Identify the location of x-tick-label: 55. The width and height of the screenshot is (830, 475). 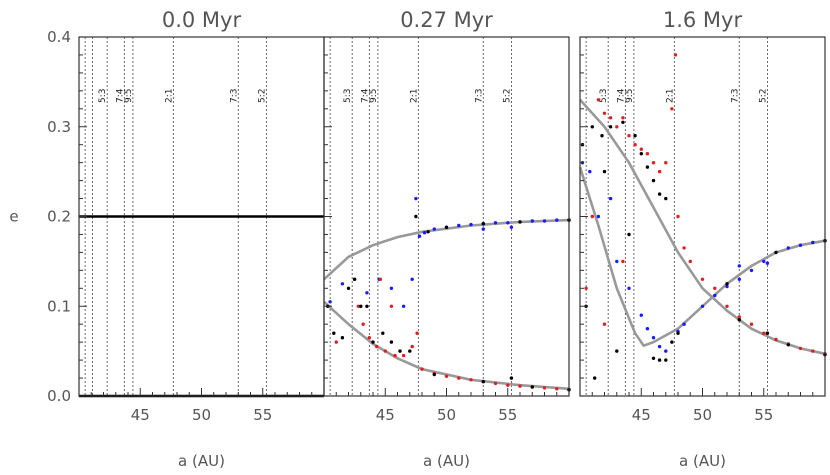
(507, 415).